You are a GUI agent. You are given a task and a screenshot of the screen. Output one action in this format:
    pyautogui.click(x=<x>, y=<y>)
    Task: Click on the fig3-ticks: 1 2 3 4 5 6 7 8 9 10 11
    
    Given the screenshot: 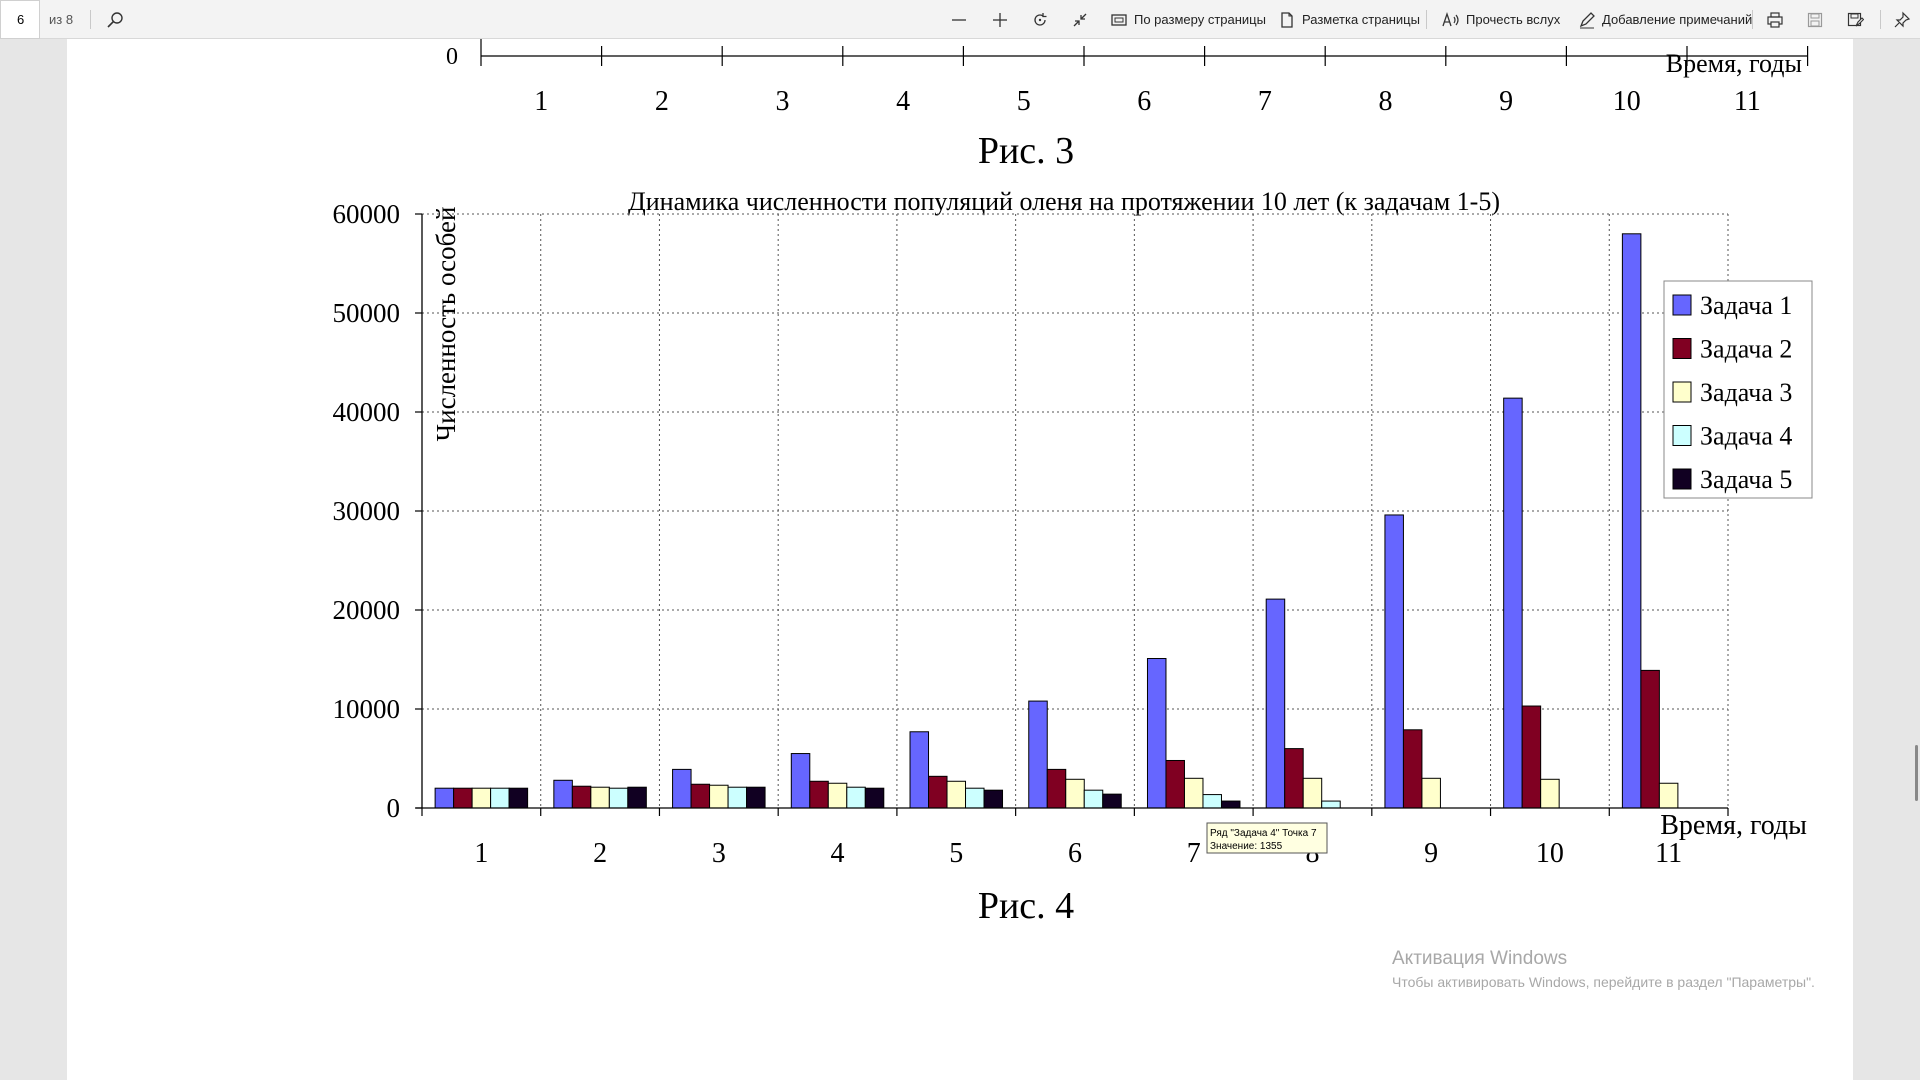 What is the action you would take?
    pyautogui.click(x=1171, y=81)
    